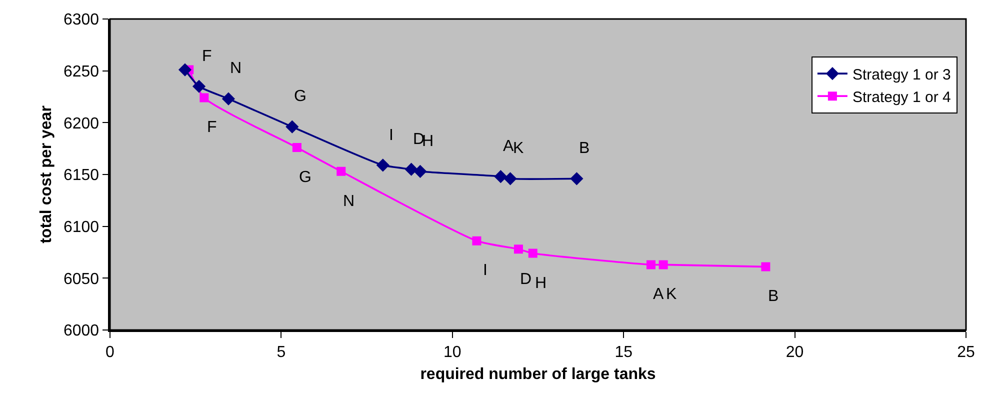 The height and width of the screenshot is (400, 987). Describe the element at coordinates (110, 352) in the screenshot. I see `x-tick-label: 0` at that location.